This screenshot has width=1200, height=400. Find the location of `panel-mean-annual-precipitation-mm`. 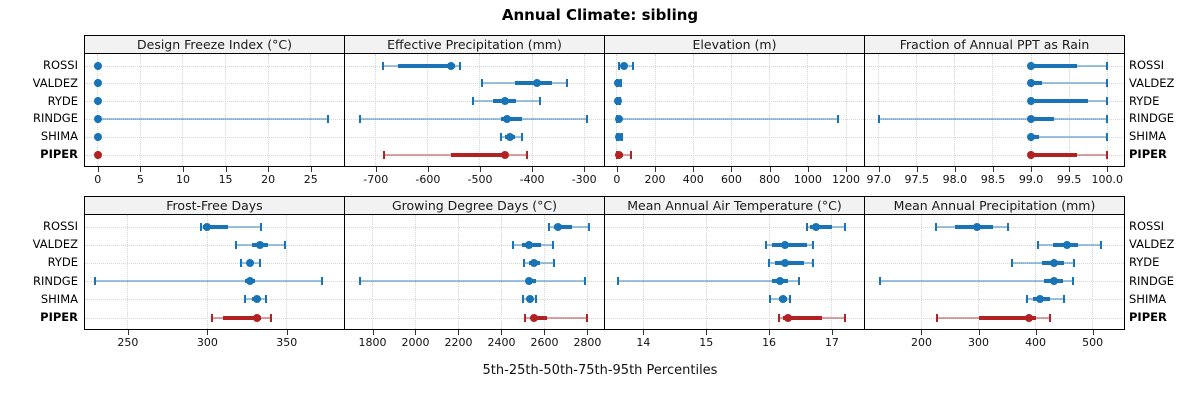

panel-mean-annual-precipitation-mm is located at coordinates (994, 272).